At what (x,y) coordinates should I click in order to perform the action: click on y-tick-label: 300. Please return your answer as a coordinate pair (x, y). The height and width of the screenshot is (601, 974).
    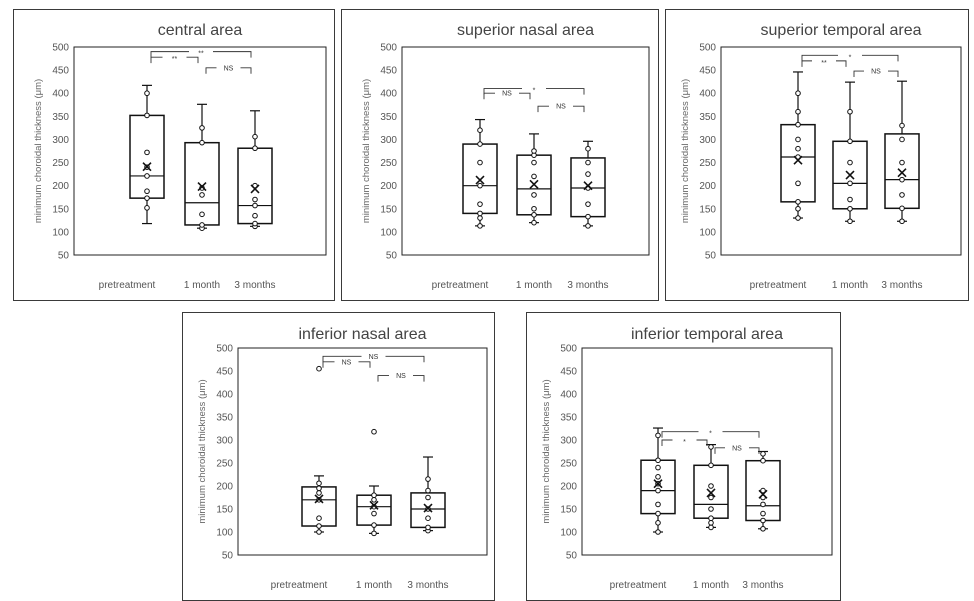
    Looking at the image, I should click on (388, 140).